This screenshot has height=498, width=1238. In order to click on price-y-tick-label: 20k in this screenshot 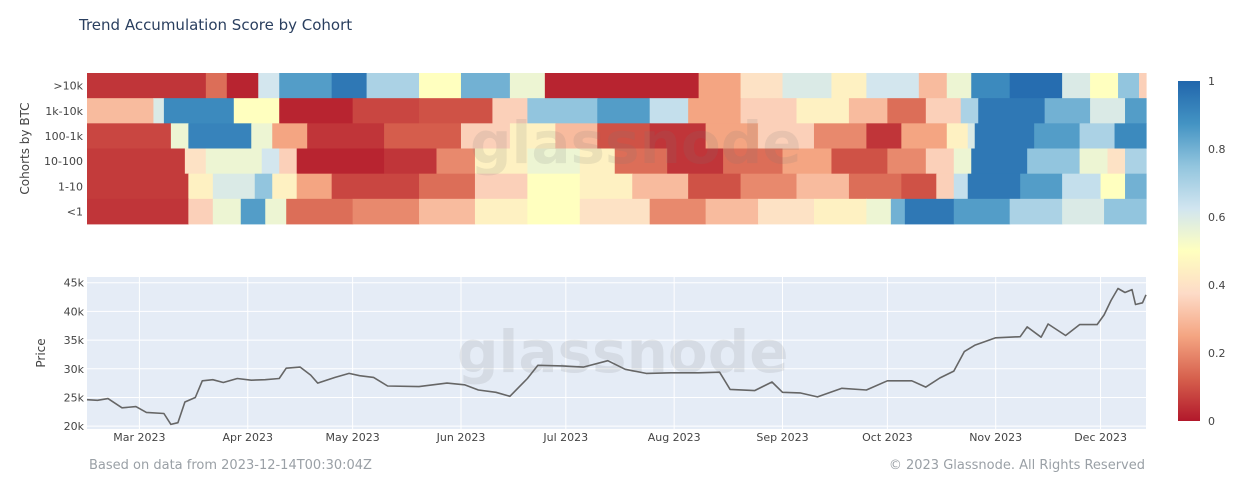, I will do `click(74, 426)`.